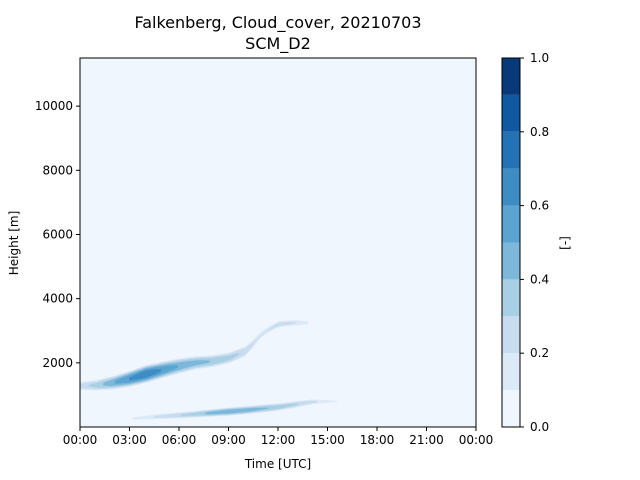 The image size is (640, 480). I want to click on x-tick-label: 18:00, so click(377, 440).